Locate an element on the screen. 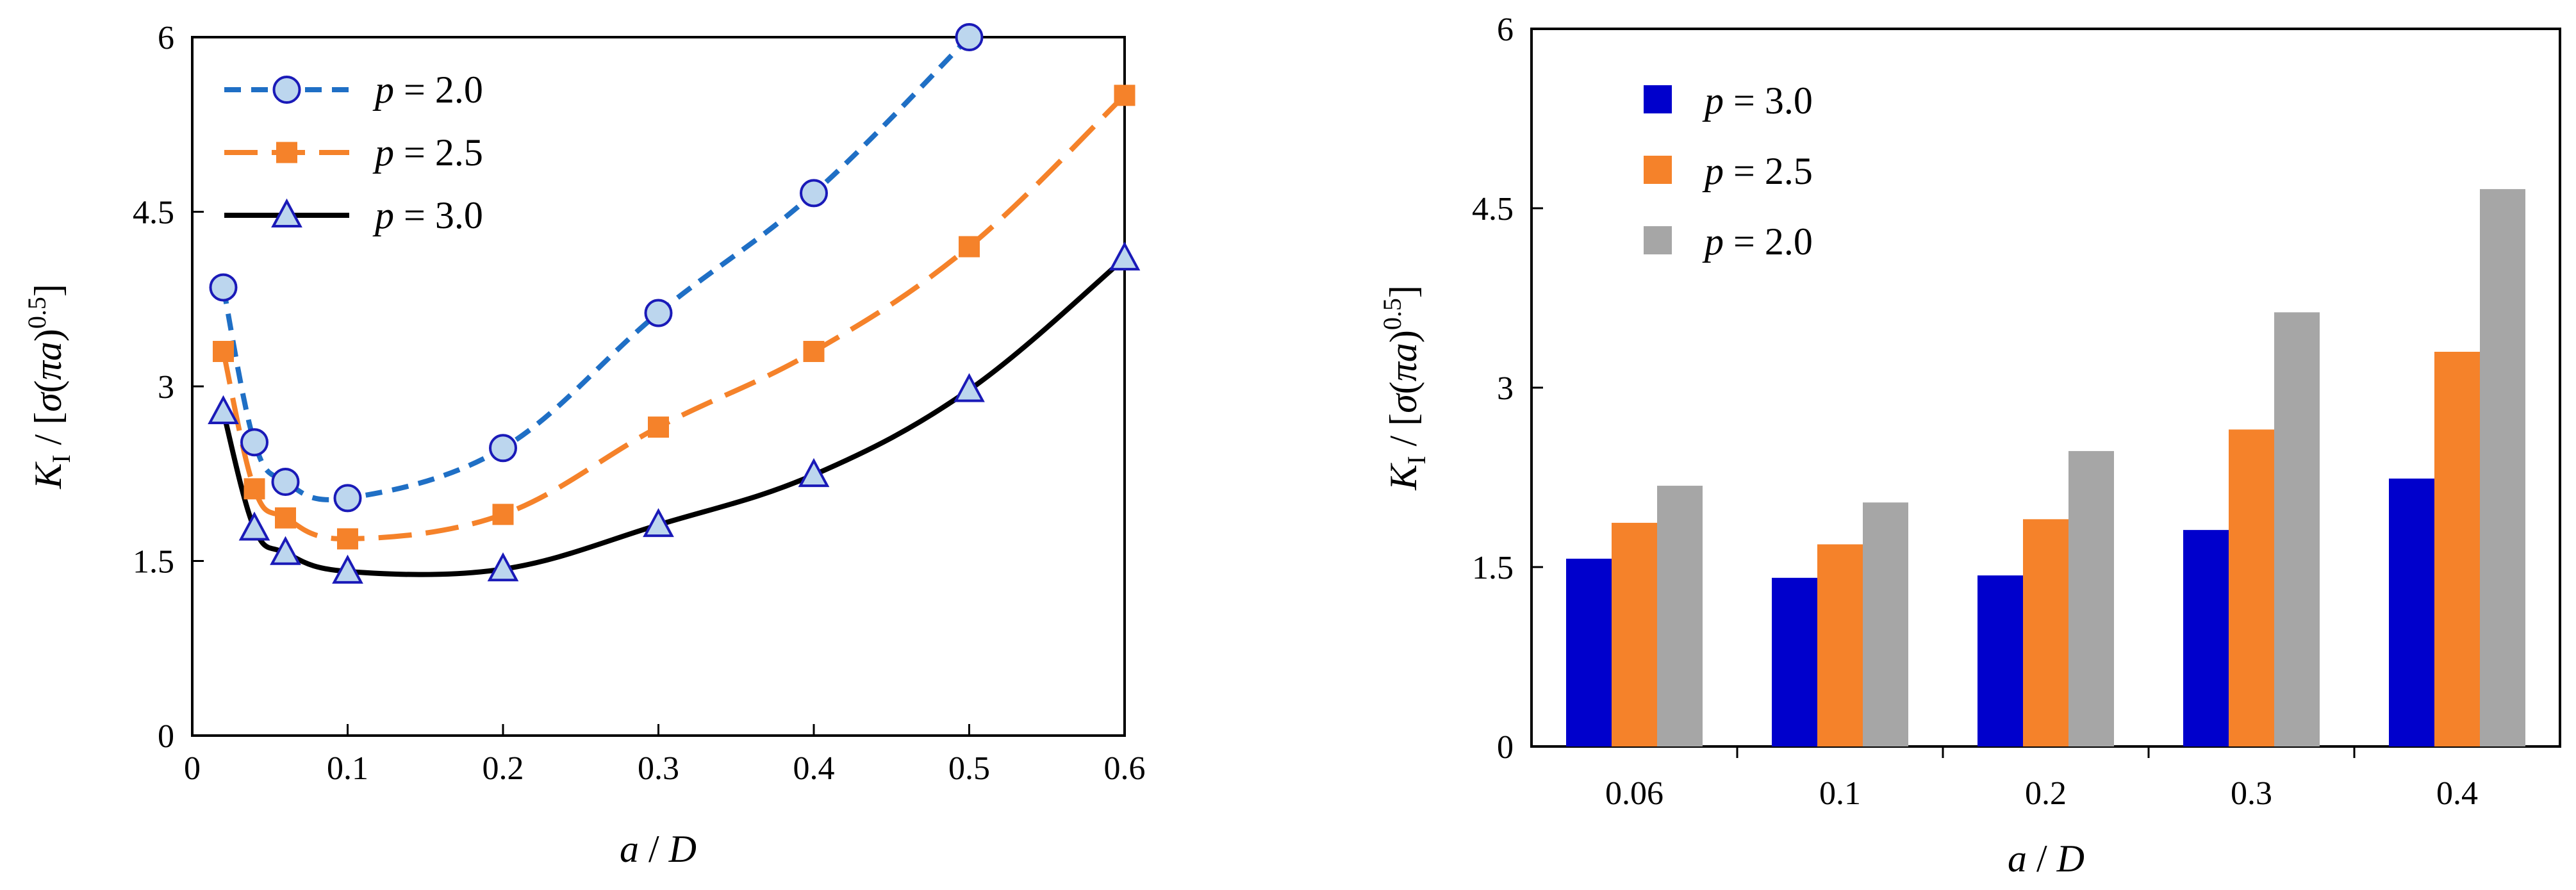 The image size is (2576, 890). x-tick-label: 0.6 is located at coordinates (1125, 769).